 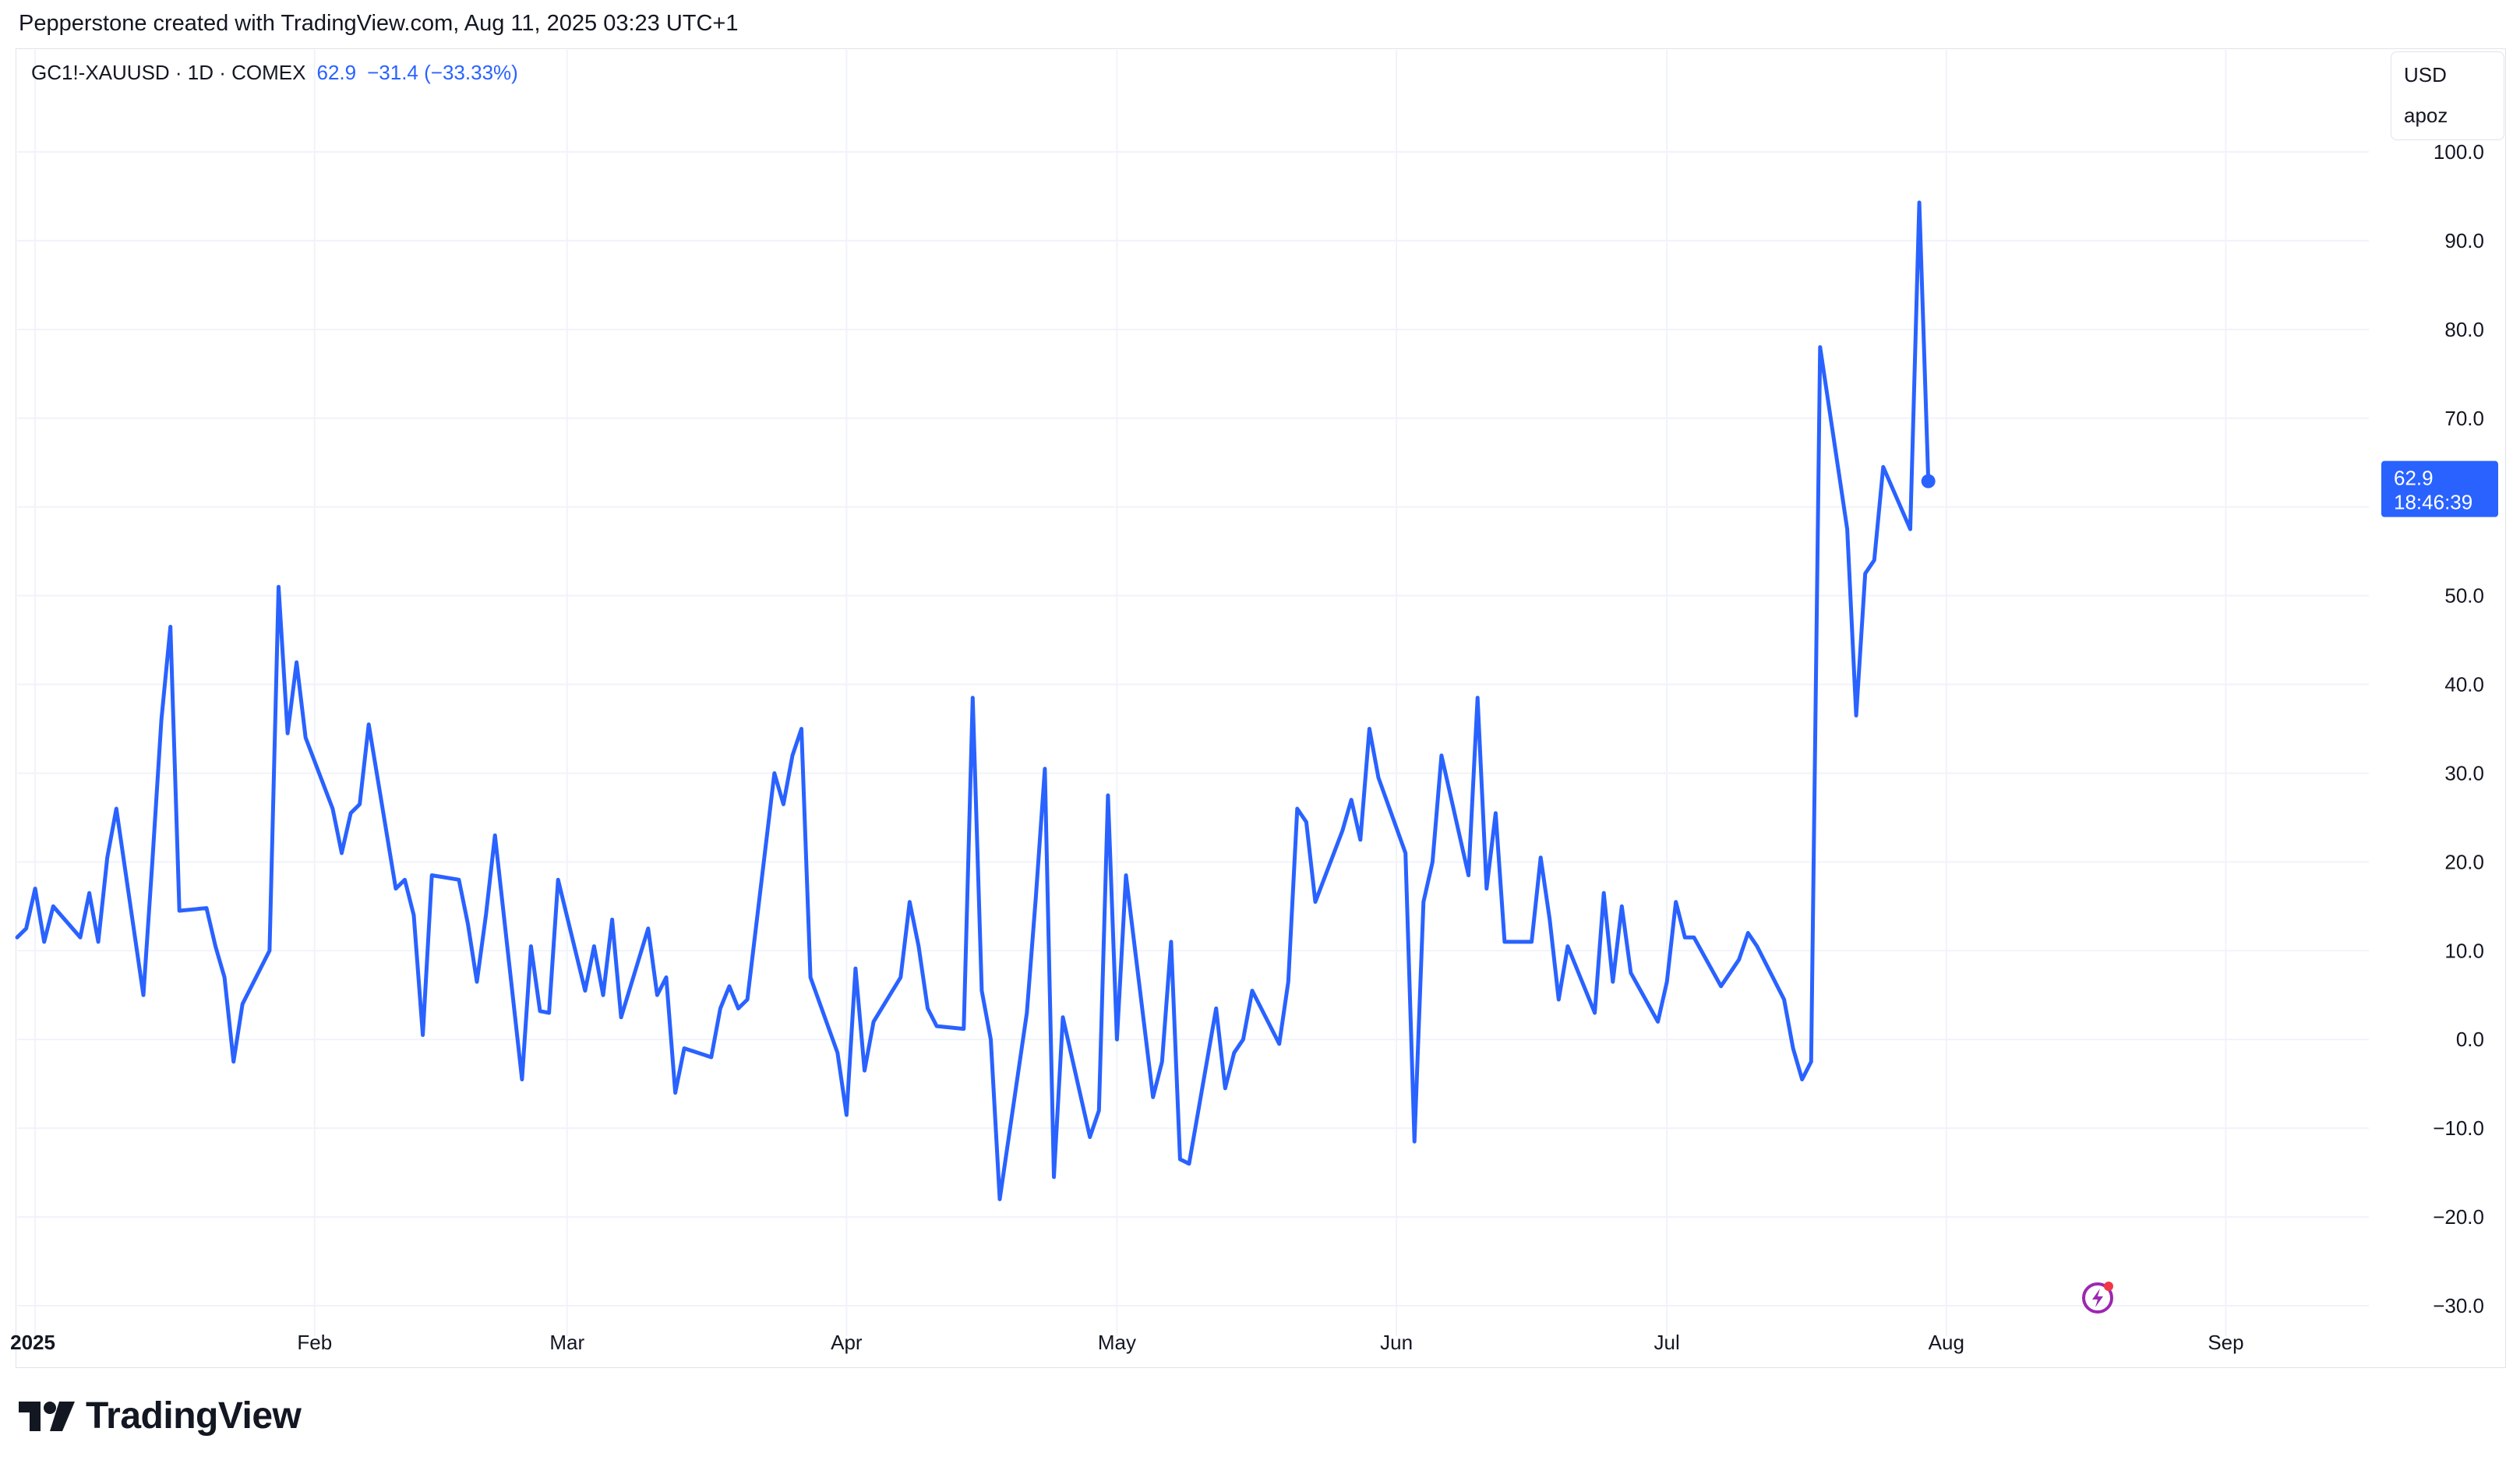 I want to click on y-tick-label: −30.0, so click(x=2459, y=1305).